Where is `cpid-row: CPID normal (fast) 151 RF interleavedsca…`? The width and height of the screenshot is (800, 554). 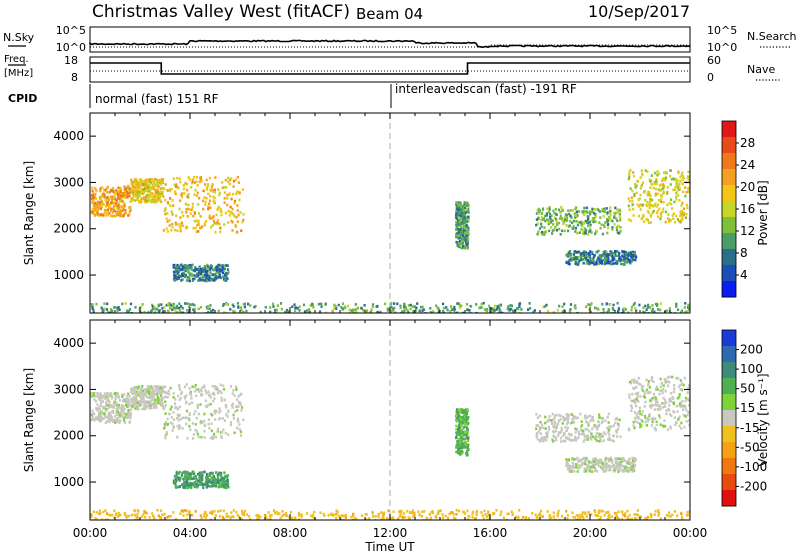
cpid-row: CPID normal (fast) 151 RF interleavedsca… is located at coordinates (292, 95).